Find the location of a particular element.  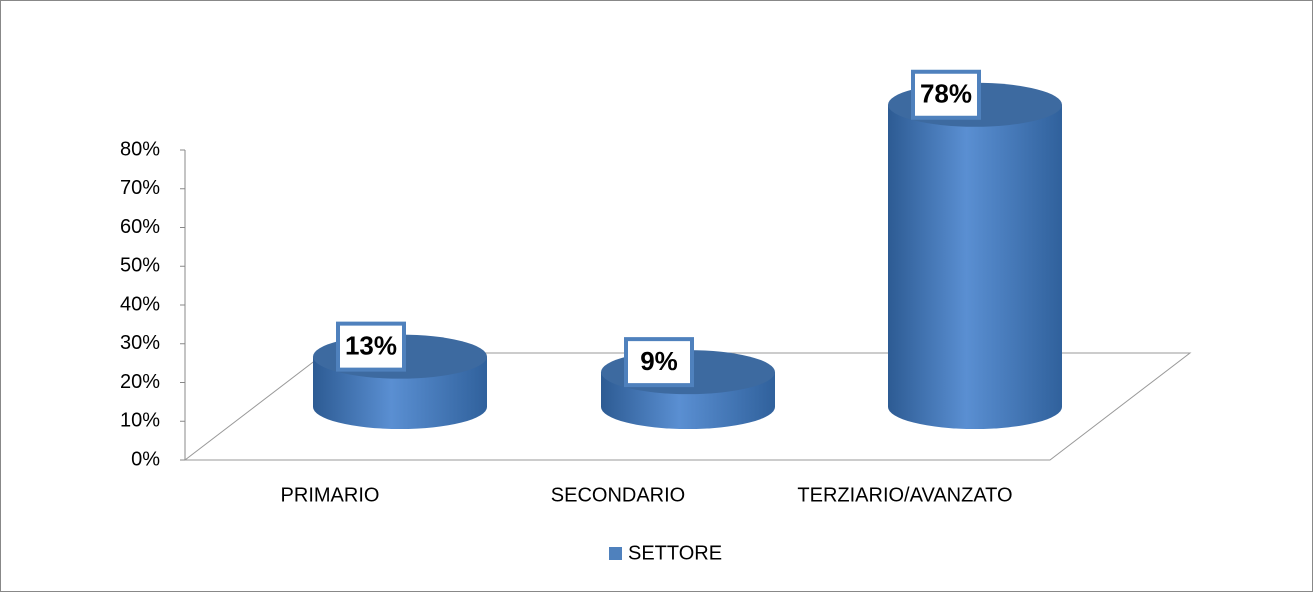

value-label: 13% is located at coordinates (371, 346).